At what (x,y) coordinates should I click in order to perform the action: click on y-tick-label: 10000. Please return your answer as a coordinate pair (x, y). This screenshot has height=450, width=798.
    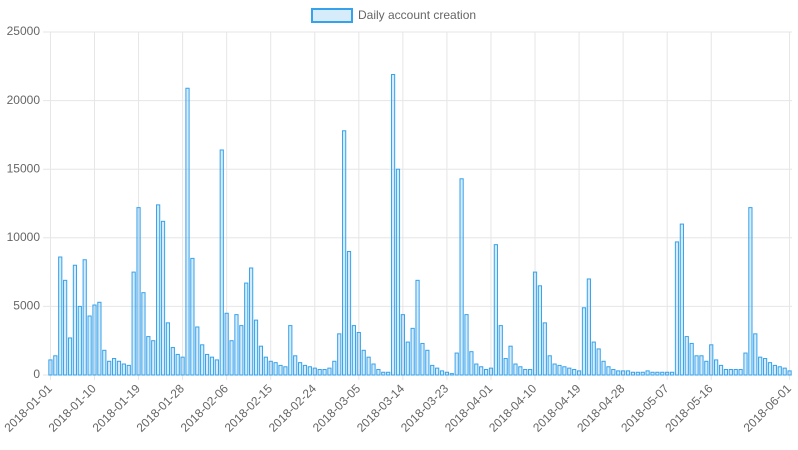
    Looking at the image, I should click on (24, 237).